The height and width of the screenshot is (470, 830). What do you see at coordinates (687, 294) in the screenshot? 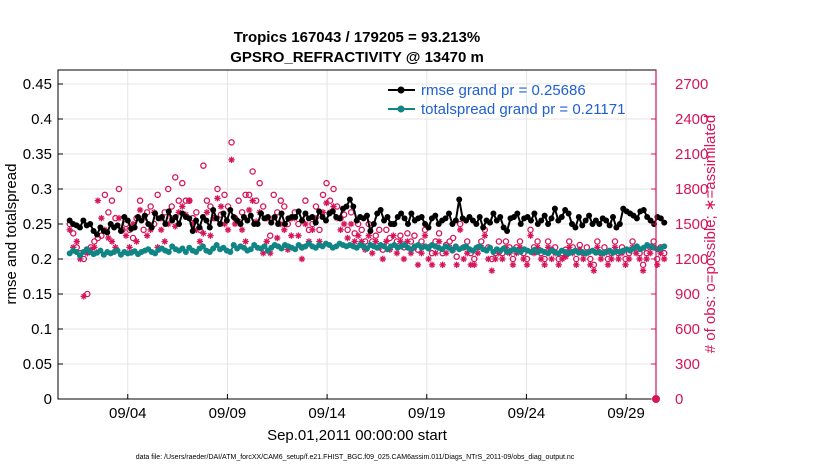
I see `y-tick-label-right: 900` at bounding box center [687, 294].